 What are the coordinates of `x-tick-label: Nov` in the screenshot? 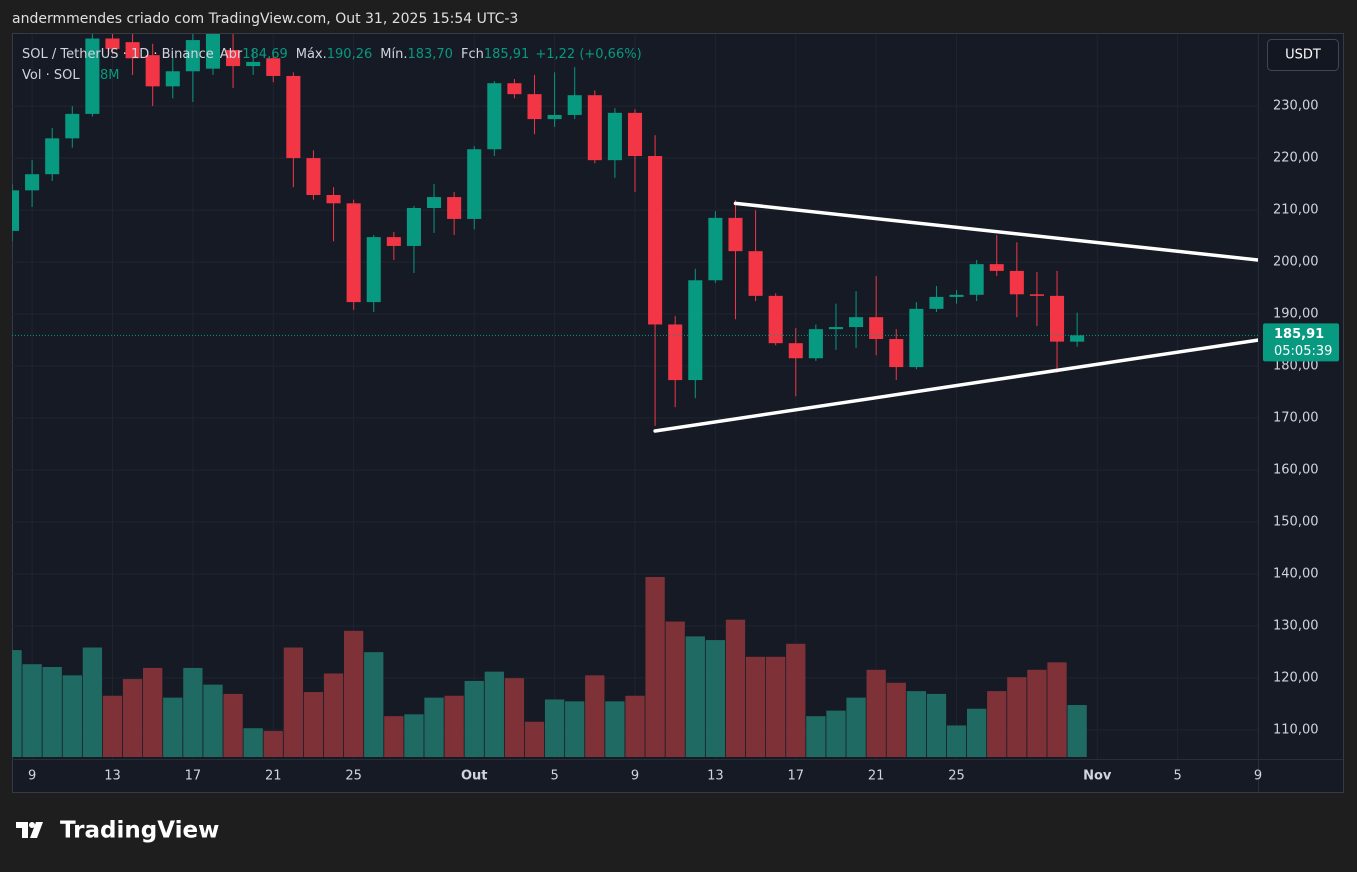 It's located at (1097, 776).